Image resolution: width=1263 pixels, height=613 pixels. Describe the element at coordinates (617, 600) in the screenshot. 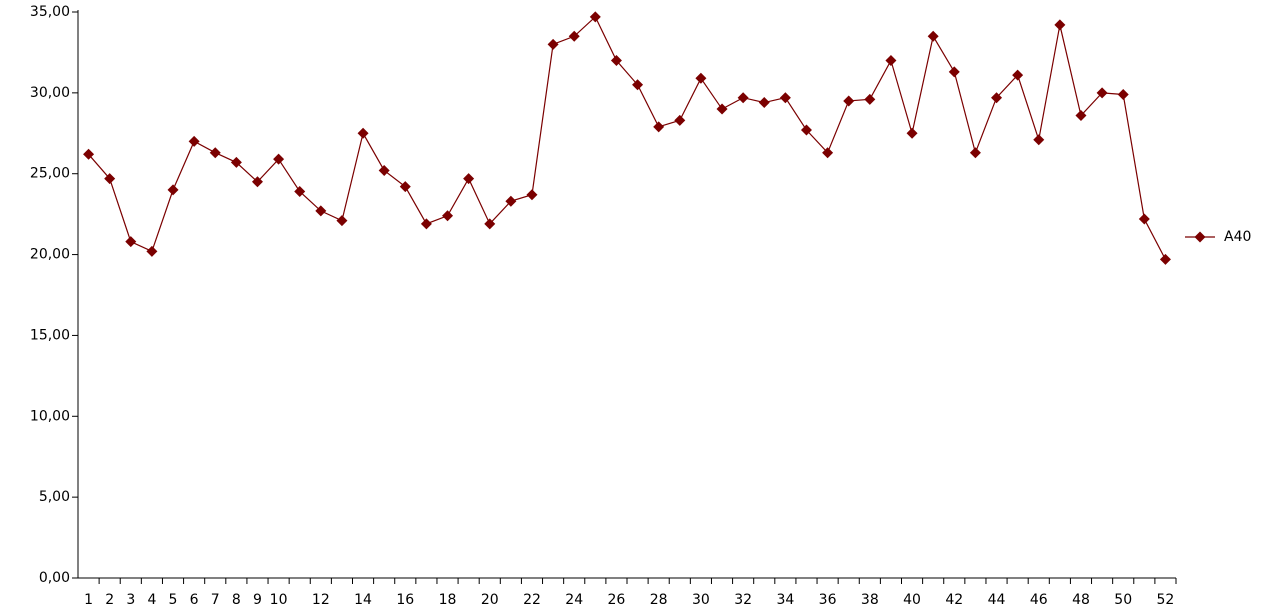

I see `x-tick-label: 26` at that location.